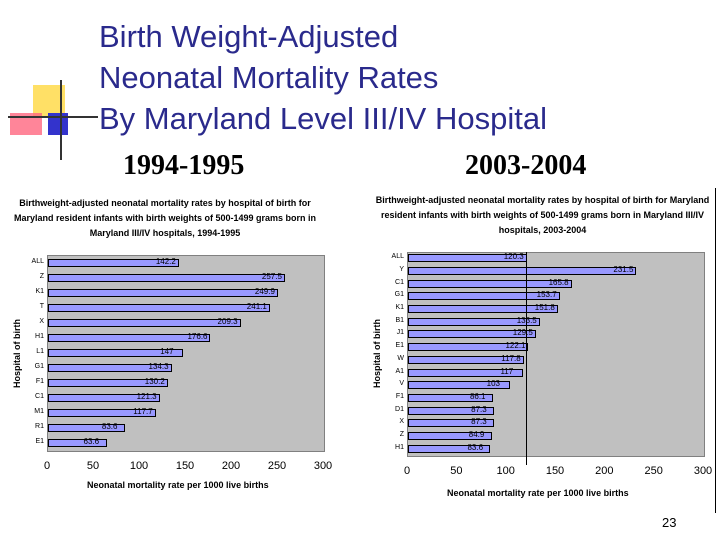 Image resolution: width=720 pixels, height=540 pixels. Describe the element at coordinates (109, 426) in the screenshot. I see `data-label: 83.6` at that location.